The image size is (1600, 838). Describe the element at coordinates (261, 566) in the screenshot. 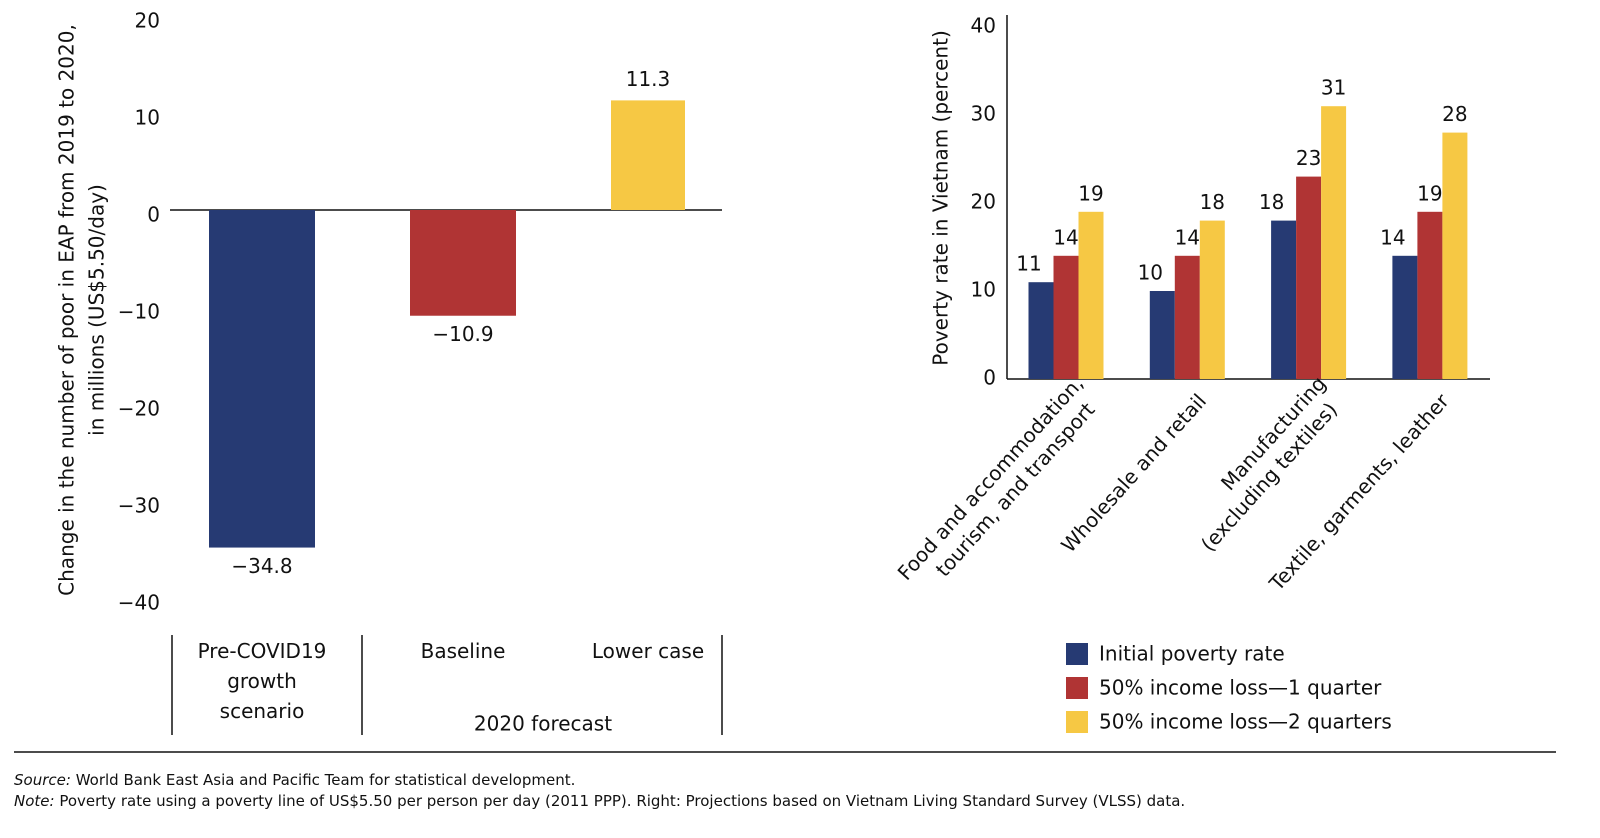

I see `value-label: −34.8` at that location.